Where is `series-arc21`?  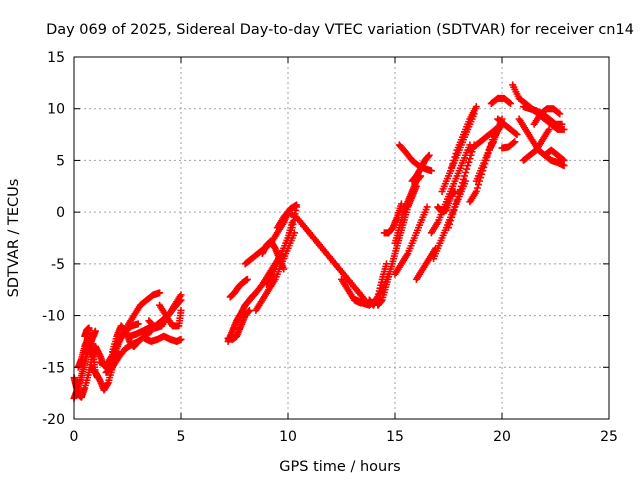 series-arc21 is located at coordinates (273, 255).